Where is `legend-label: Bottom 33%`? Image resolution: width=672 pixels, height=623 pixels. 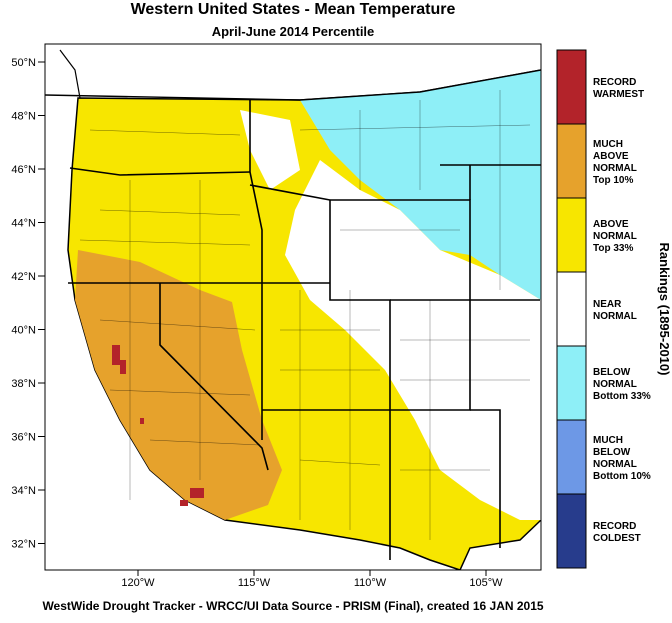 legend-label: Bottom 33% is located at coordinates (622, 396).